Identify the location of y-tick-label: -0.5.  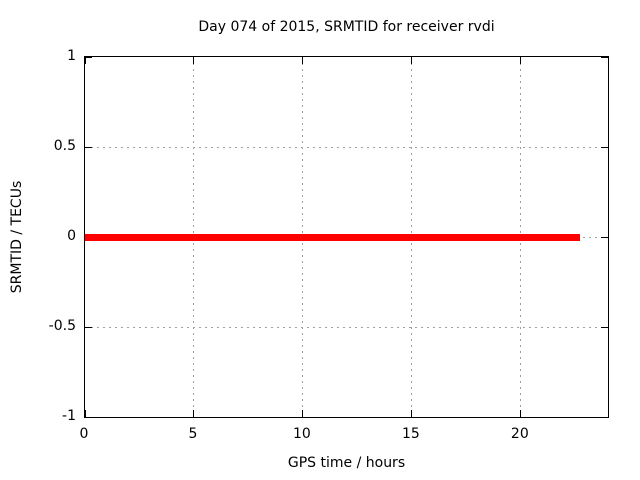
(62, 326).